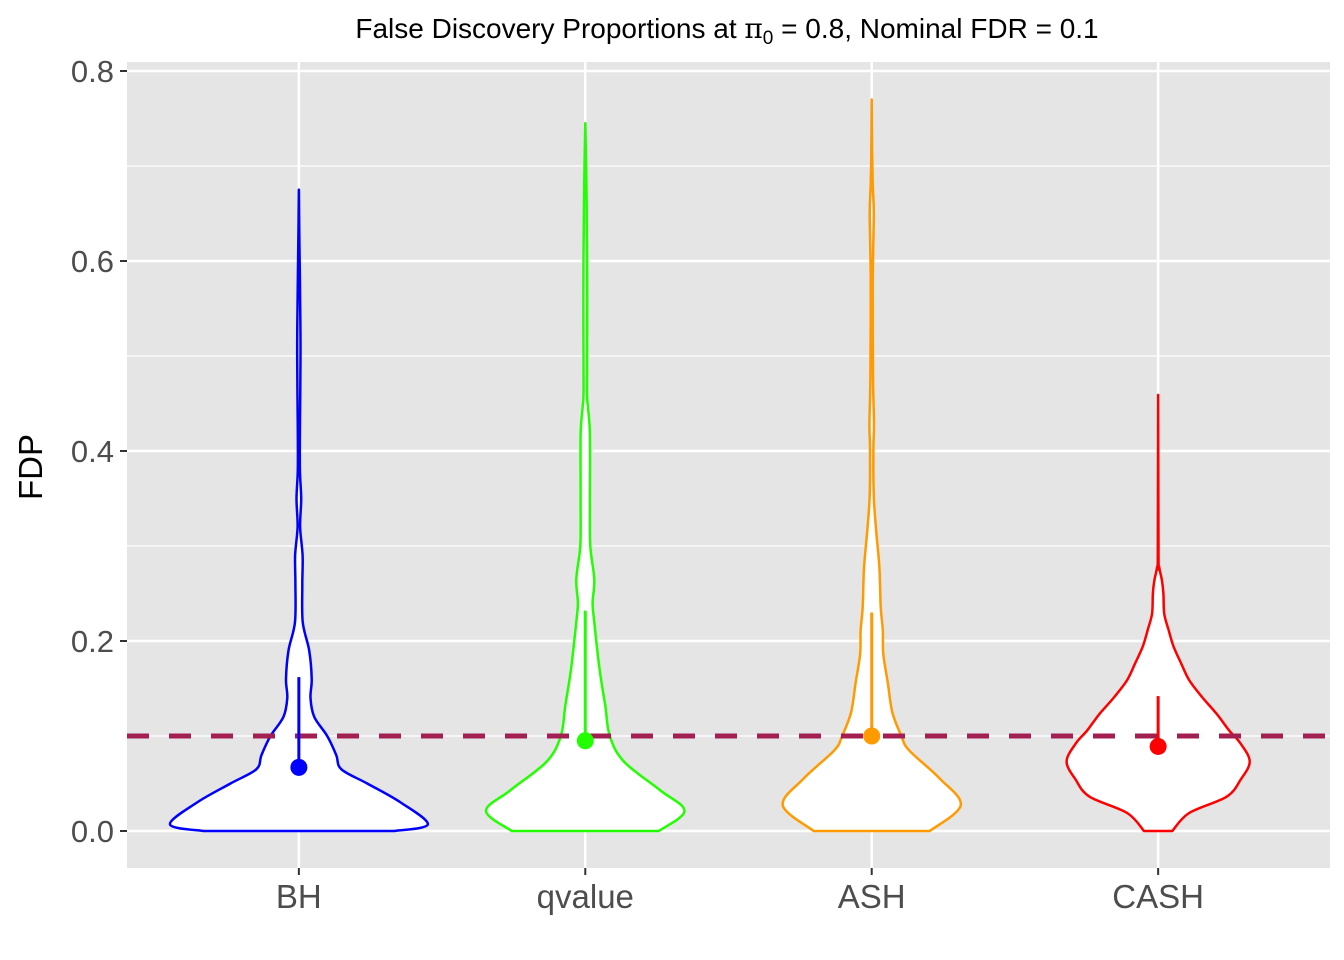 The width and height of the screenshot is (1344, 960). Describe the element at coordinates (871, 465) in the screenshot. I see `violin-ash` at that location.